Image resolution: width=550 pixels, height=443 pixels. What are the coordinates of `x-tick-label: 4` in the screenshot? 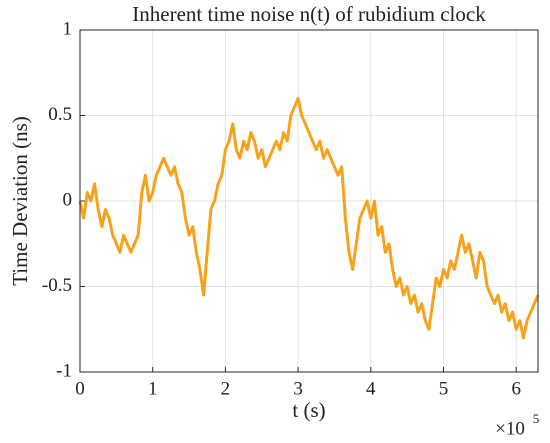 It's located at (371, 388).